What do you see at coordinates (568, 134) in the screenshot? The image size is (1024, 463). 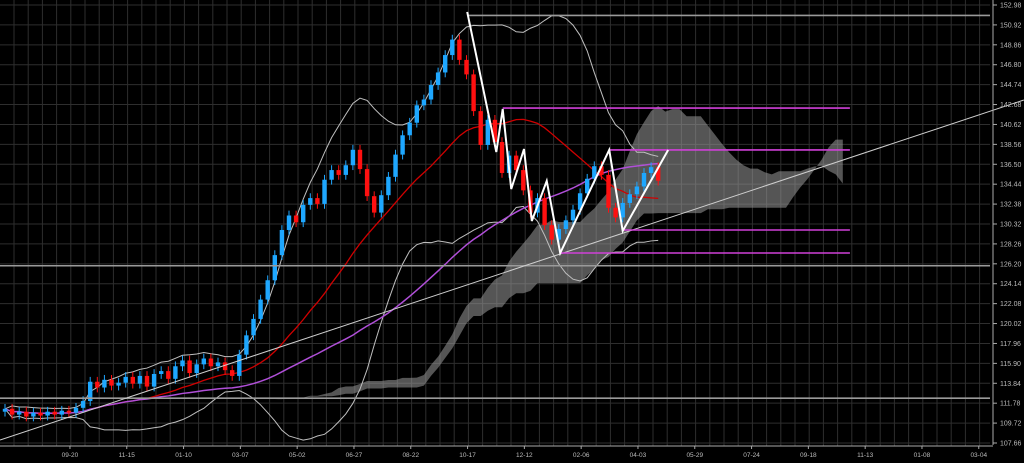 I see `zigzag-line` at bounding box center [568, 134].